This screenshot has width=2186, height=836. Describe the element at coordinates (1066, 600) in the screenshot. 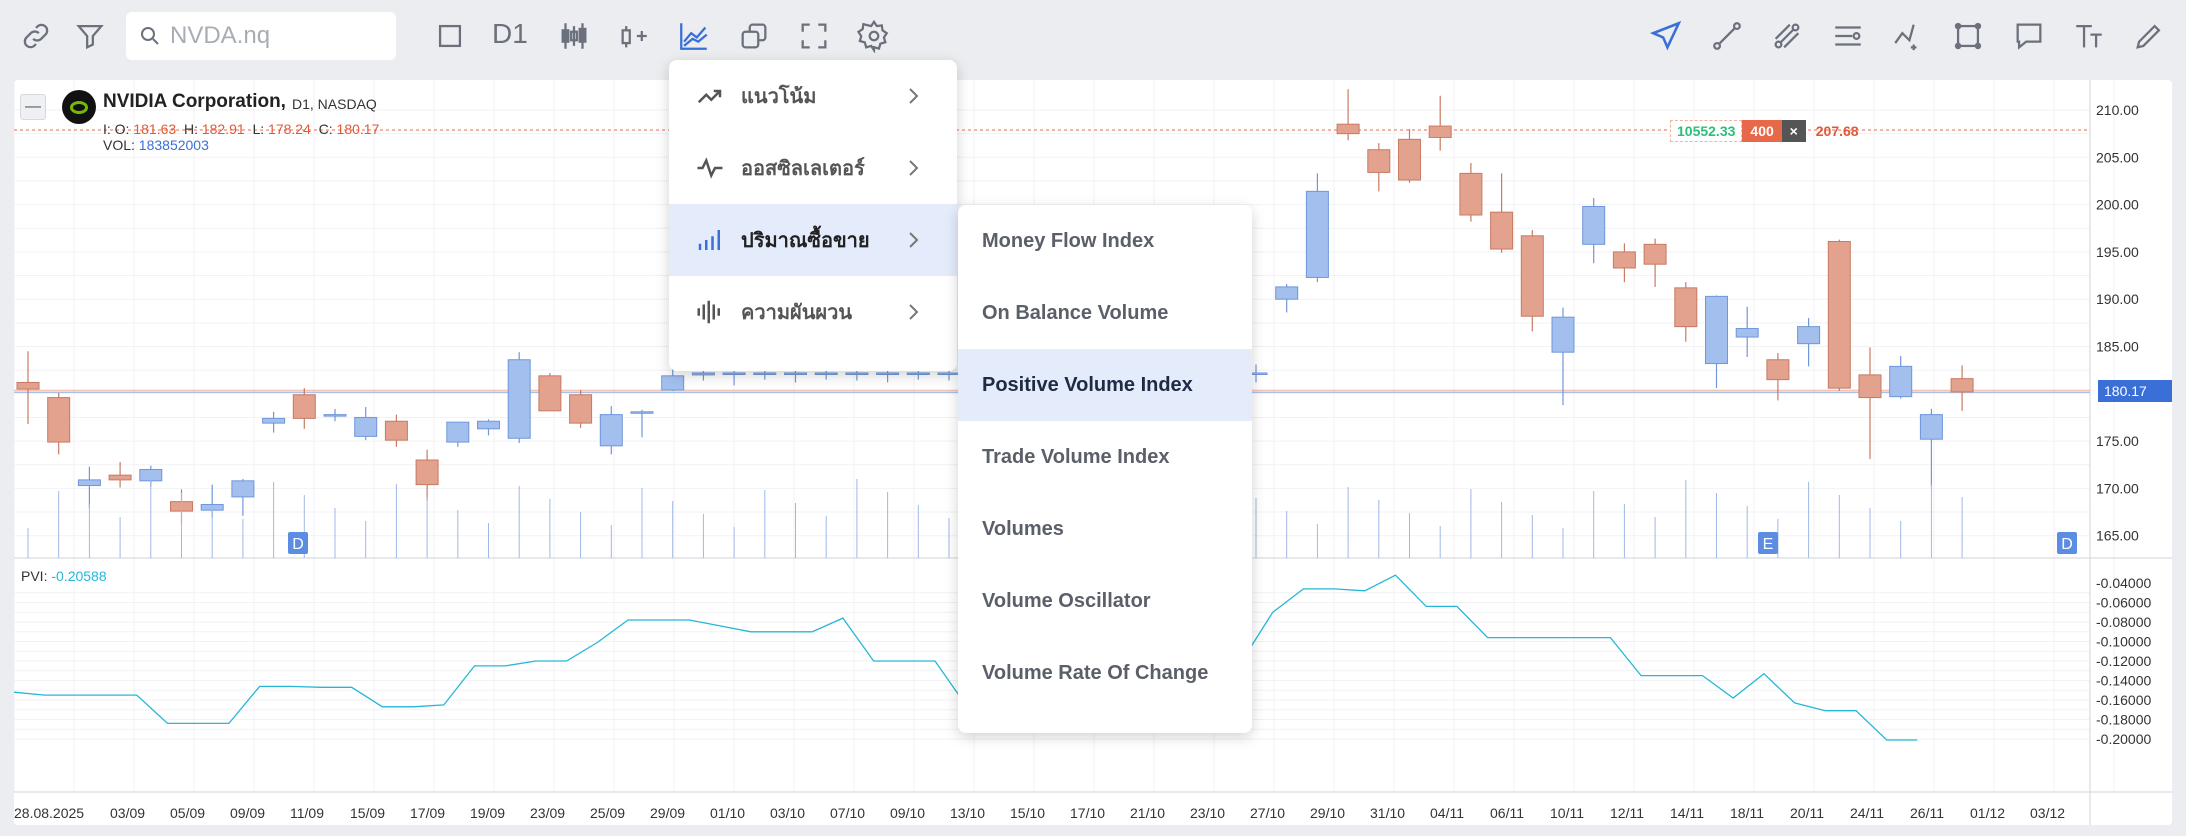

I see `submenu-volume-oscillator: Volume Oscillator` at that location.